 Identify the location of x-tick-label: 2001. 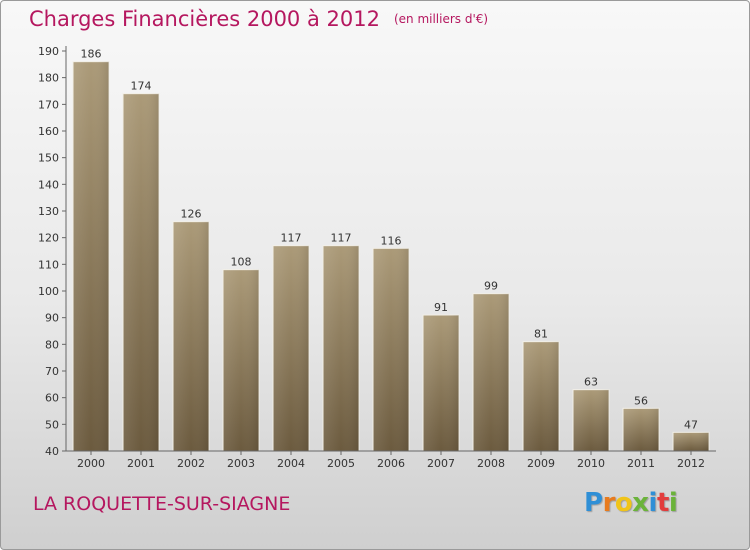
(141, 463).